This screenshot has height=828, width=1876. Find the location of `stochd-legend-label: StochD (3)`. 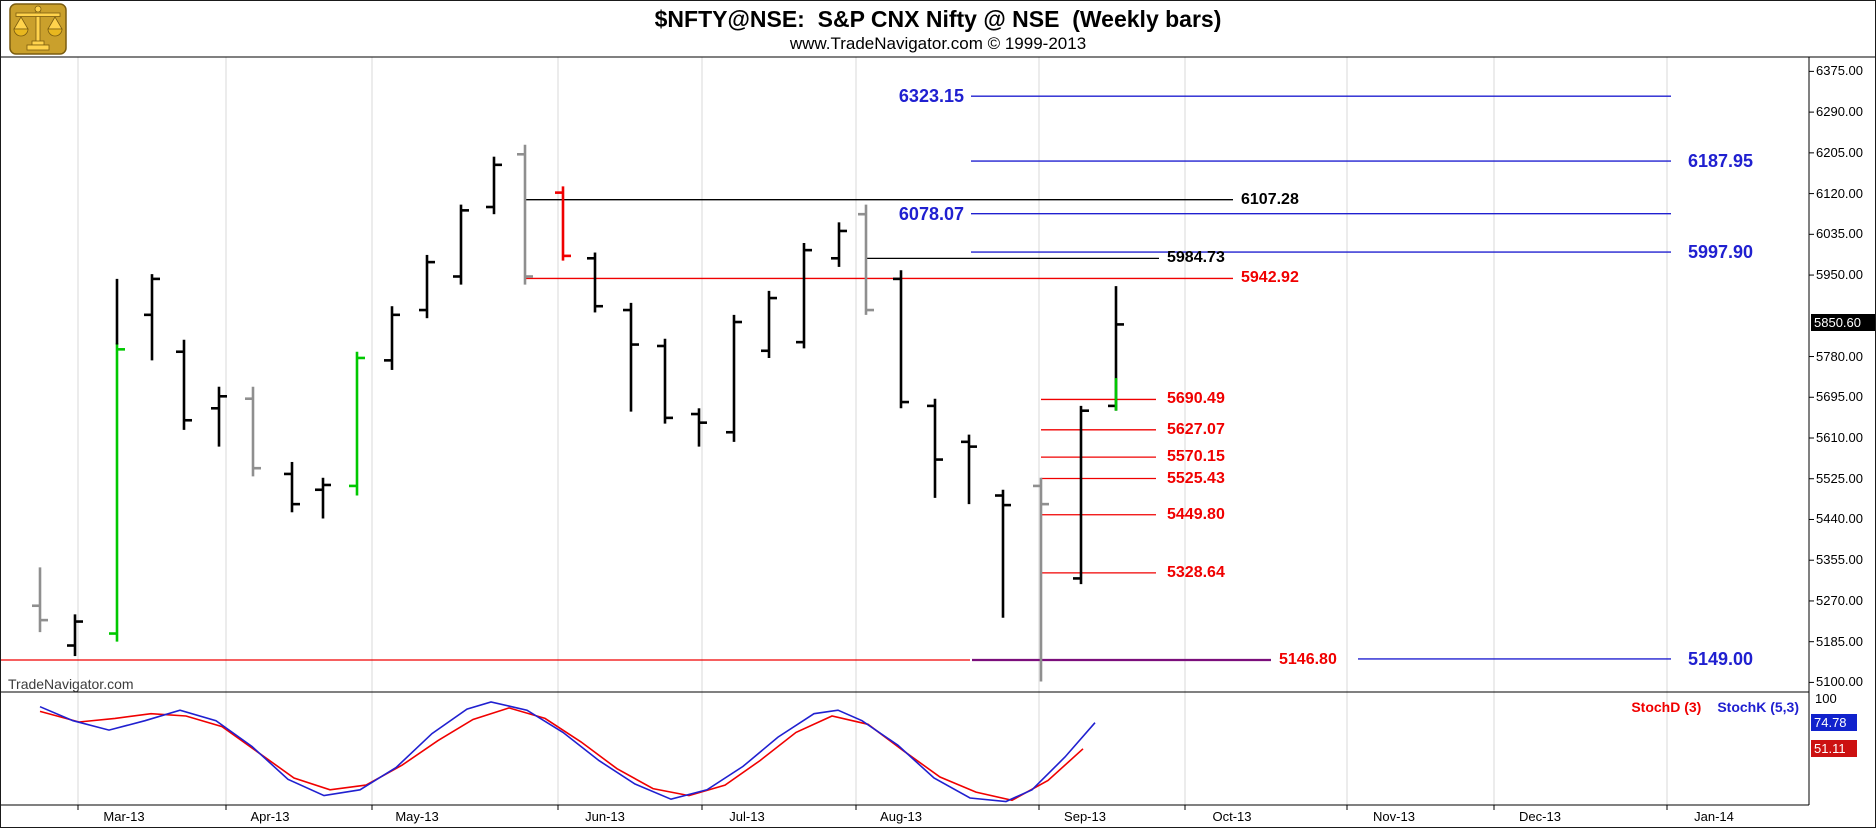

stochd-legend-label: StochD (3) is located at coordinates (1666, 707).